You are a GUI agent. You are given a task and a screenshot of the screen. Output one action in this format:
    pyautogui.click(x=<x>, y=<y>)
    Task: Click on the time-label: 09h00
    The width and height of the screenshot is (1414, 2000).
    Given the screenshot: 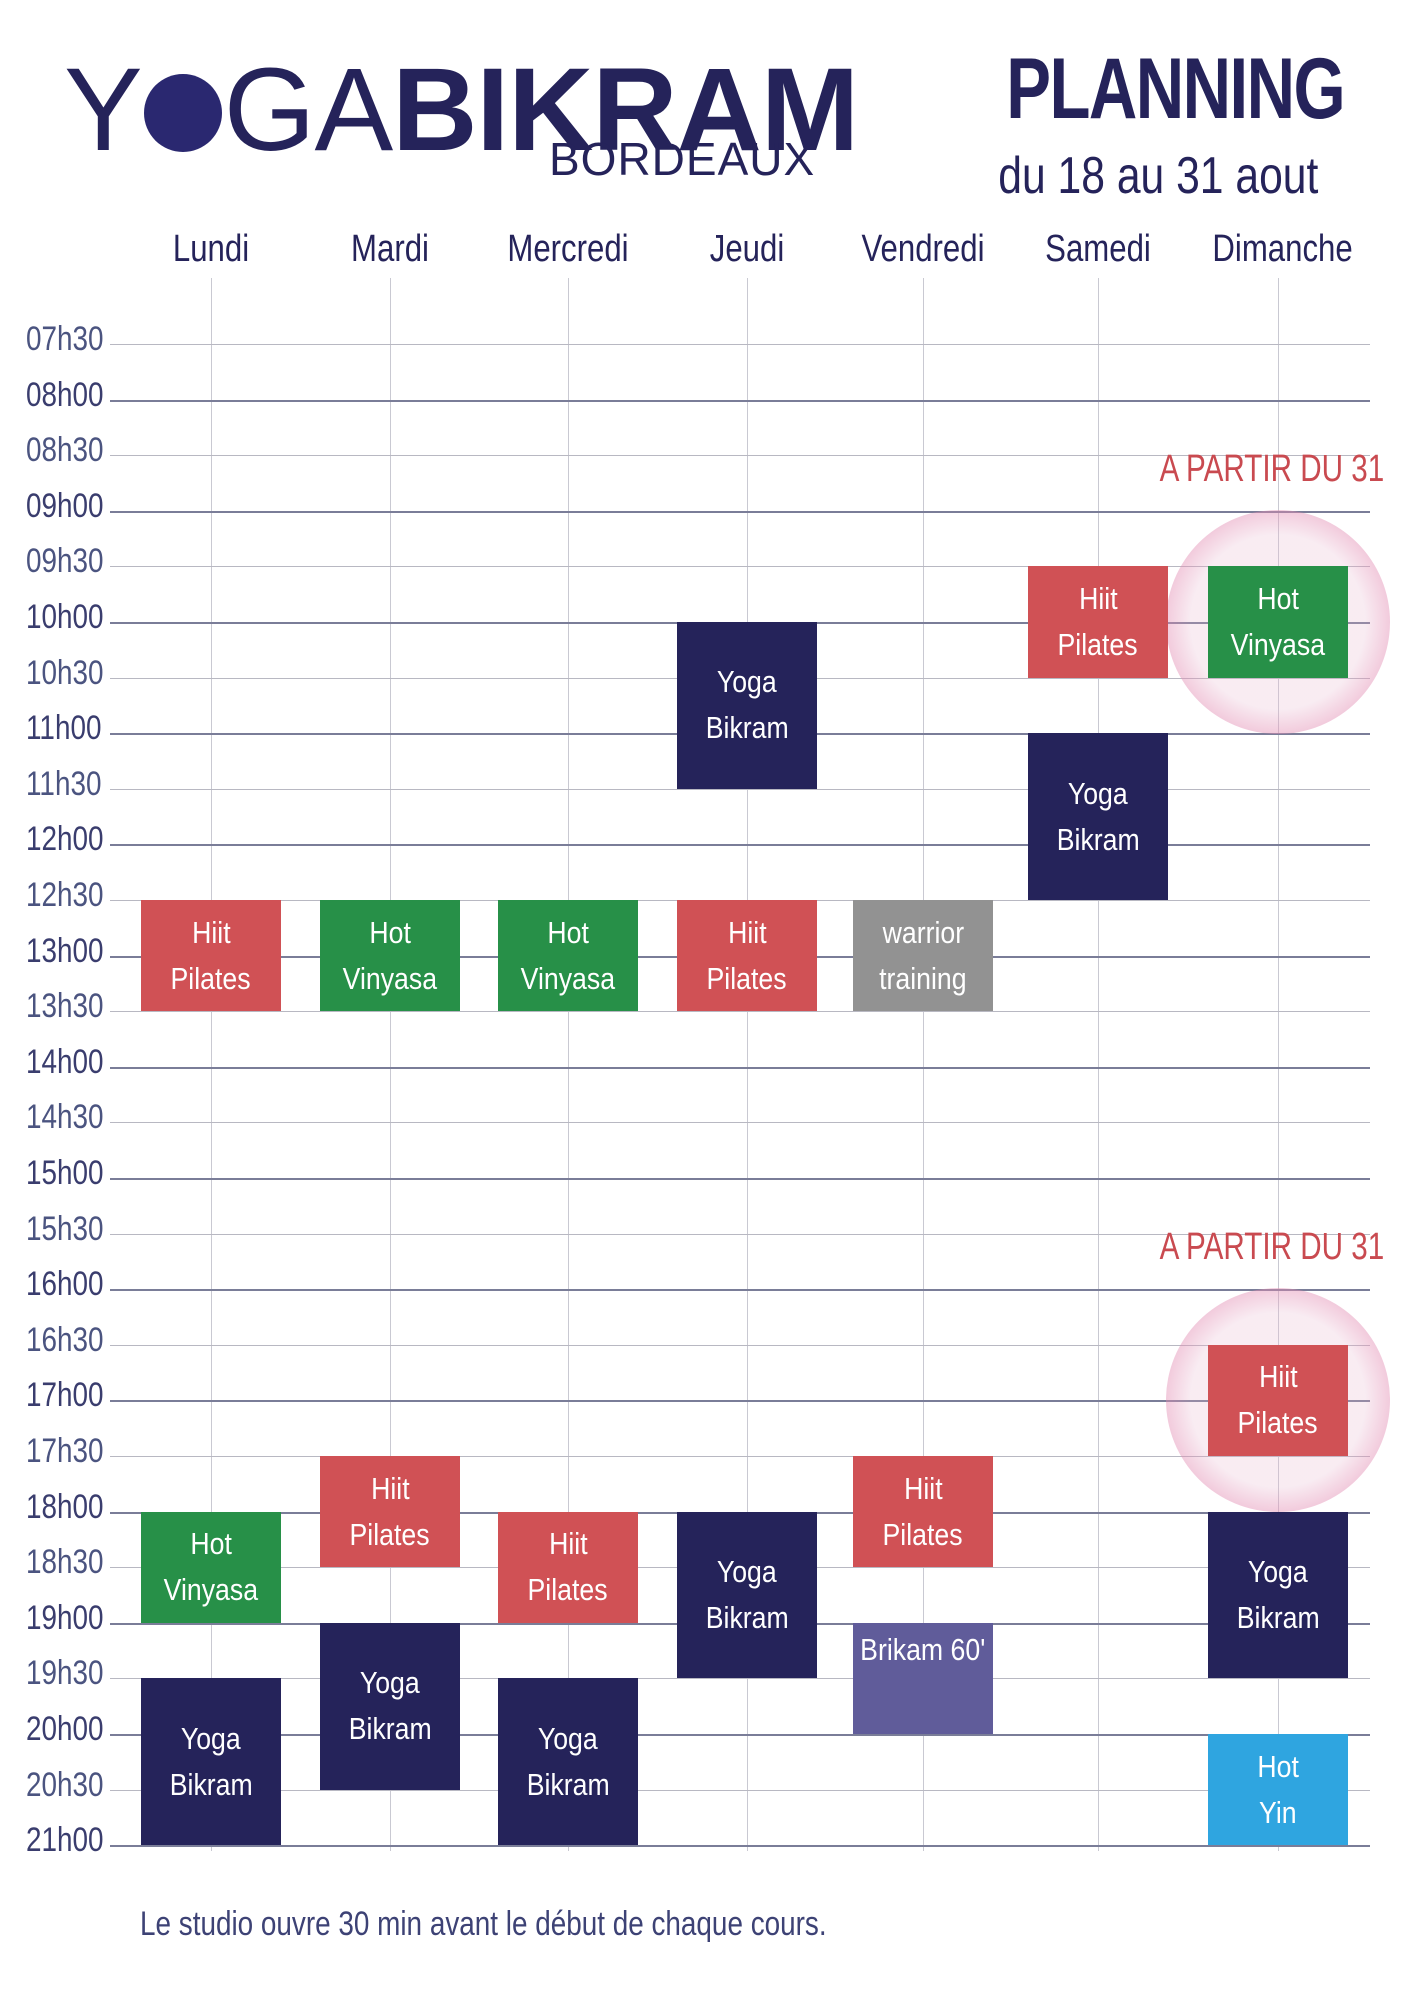 What is the action you would take?
    pyautogui.click(x=65, y=505)
    